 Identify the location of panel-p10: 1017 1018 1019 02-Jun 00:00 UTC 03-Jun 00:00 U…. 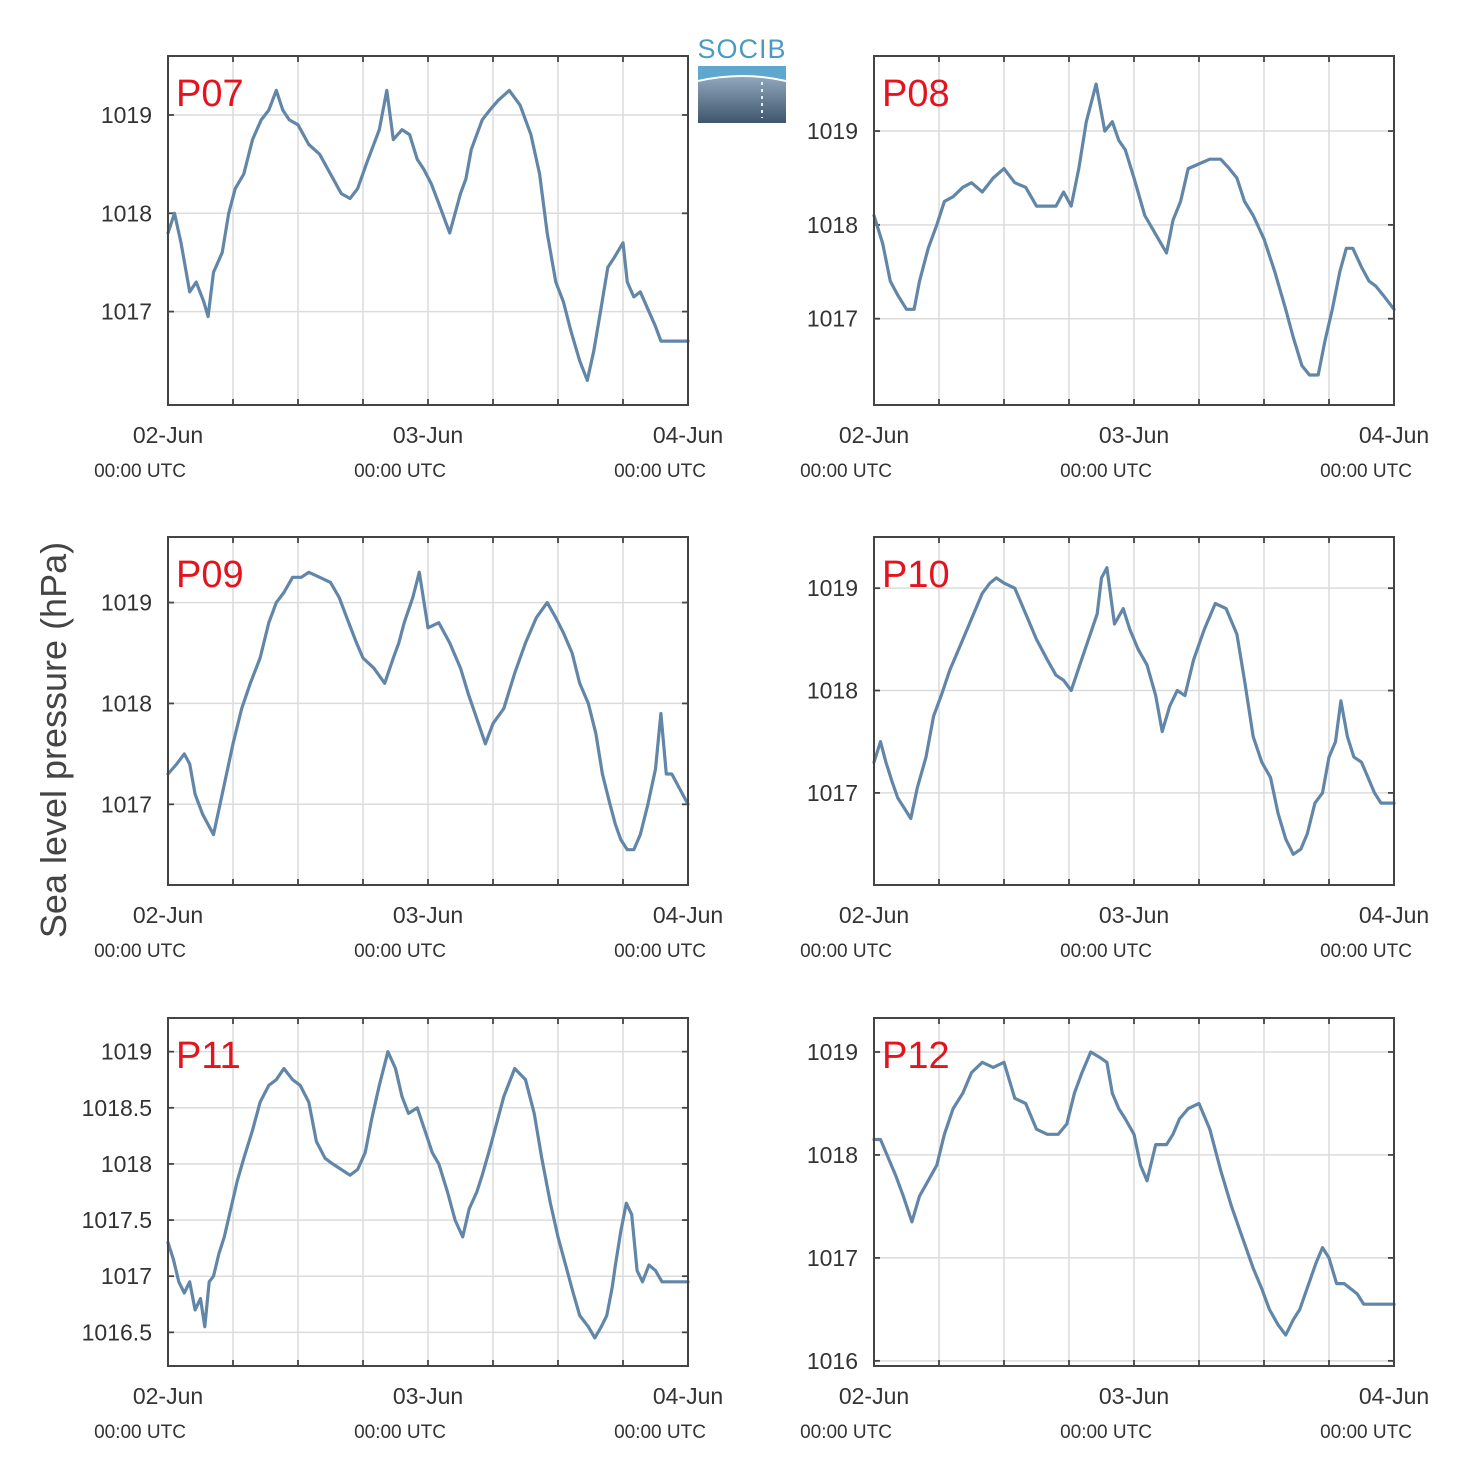
(1114, 749).